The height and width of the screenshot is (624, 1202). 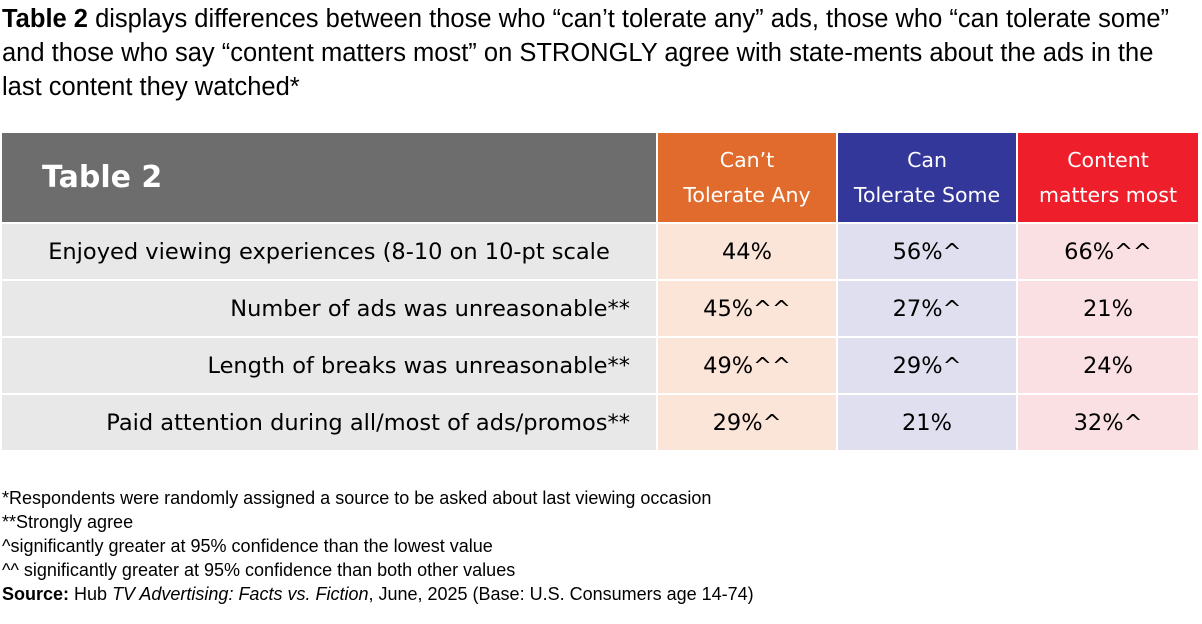 I want to click on col-header-line2: Tolerate Some, so click(x=927, y=194).